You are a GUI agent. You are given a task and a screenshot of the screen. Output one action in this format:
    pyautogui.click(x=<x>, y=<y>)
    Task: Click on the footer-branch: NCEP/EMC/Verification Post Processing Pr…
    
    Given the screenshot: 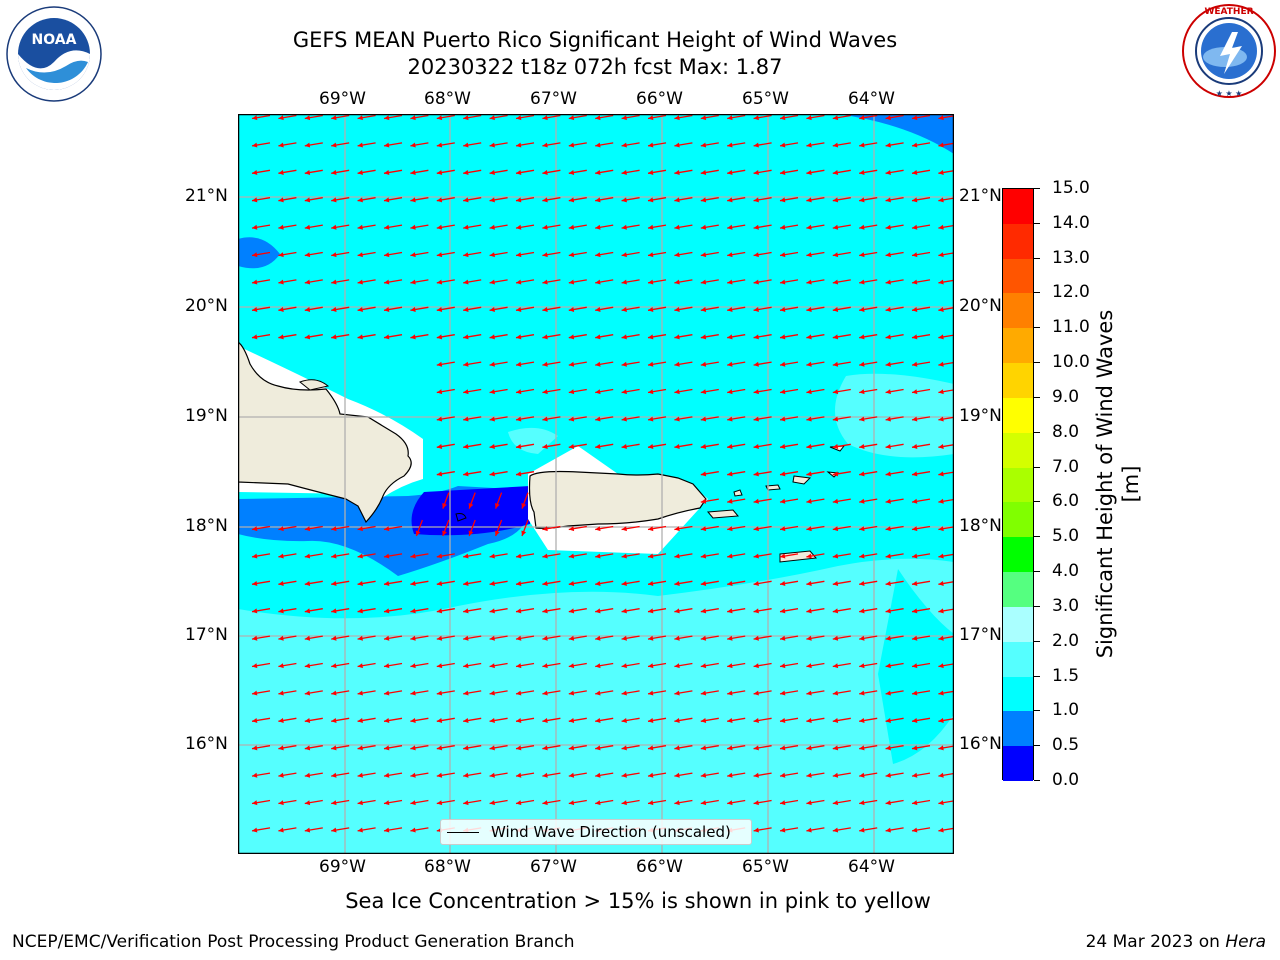 What is the action you would take?
    pyautogui.click(x=293, y=942)
    